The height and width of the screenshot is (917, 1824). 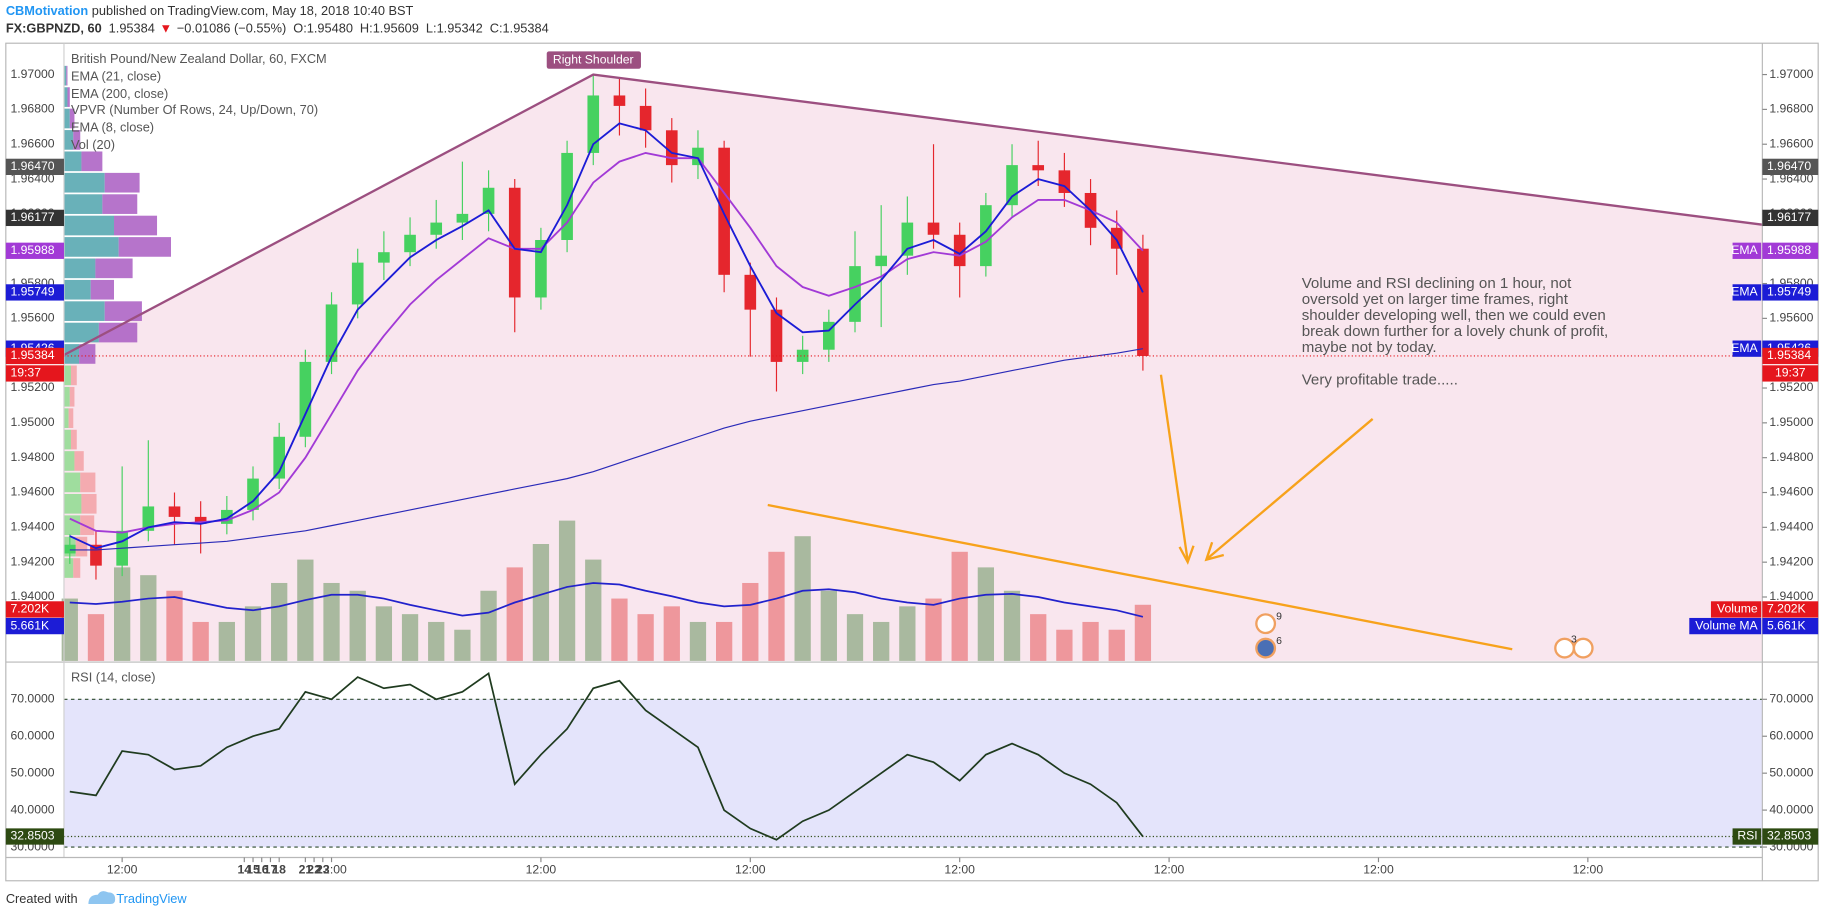 What do you see at coordinates (1791, 527) in the screenshot?
I see `y-tick-label: 1.94400` at bounding box center [1791, 527].